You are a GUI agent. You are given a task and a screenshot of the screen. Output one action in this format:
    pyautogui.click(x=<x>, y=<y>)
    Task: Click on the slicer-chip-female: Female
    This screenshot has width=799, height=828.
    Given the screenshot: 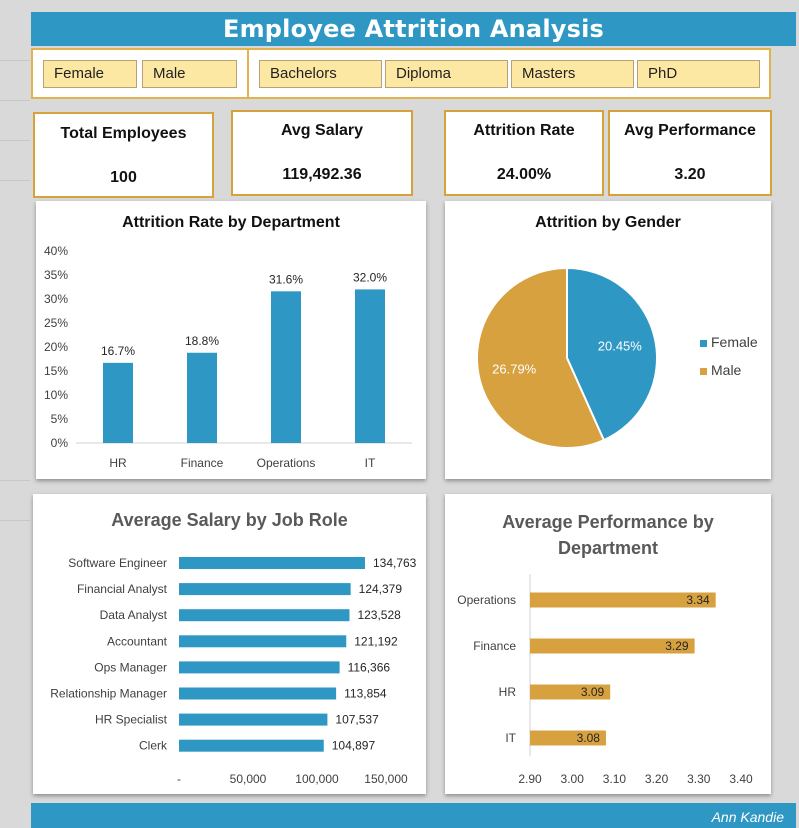 What is the action you would take?
    pyautogui.click(x=90, y=74)
    